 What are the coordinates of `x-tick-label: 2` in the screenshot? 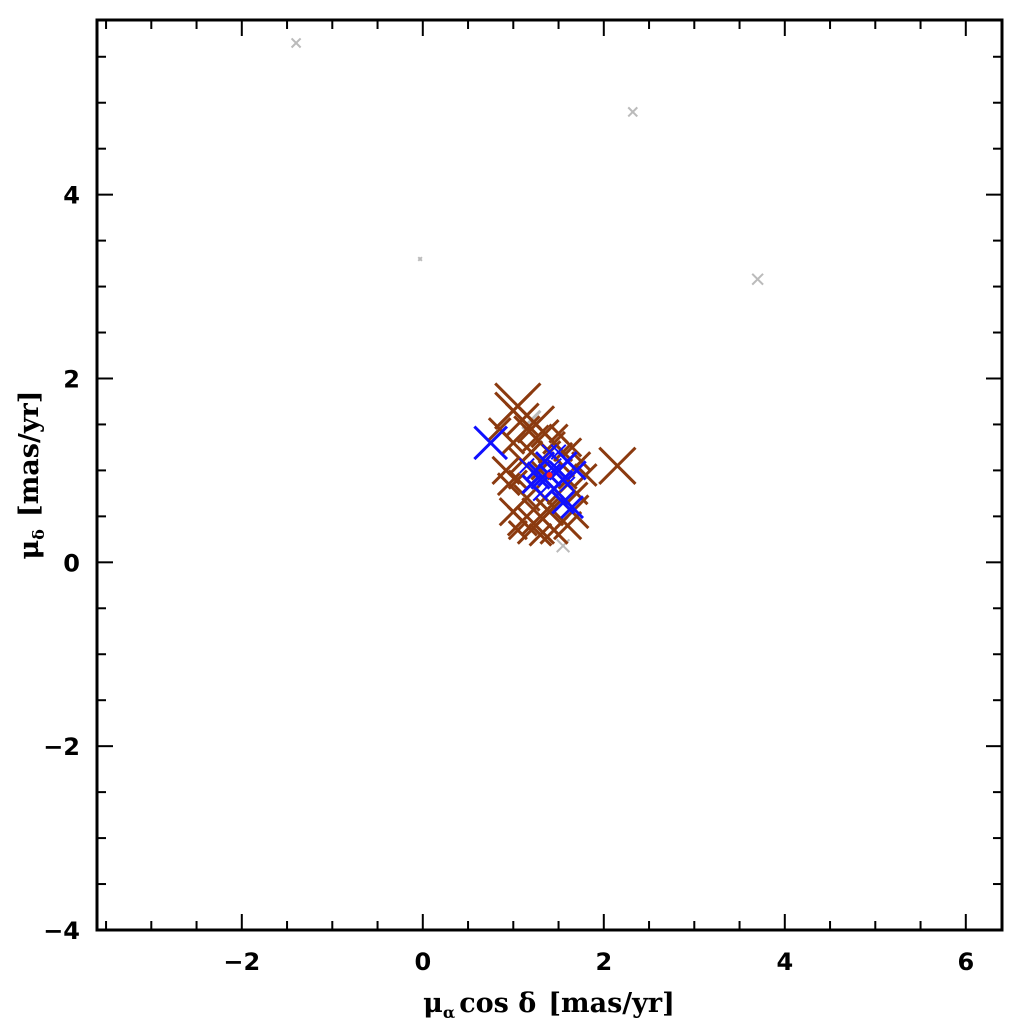 It's located at (603, 962).